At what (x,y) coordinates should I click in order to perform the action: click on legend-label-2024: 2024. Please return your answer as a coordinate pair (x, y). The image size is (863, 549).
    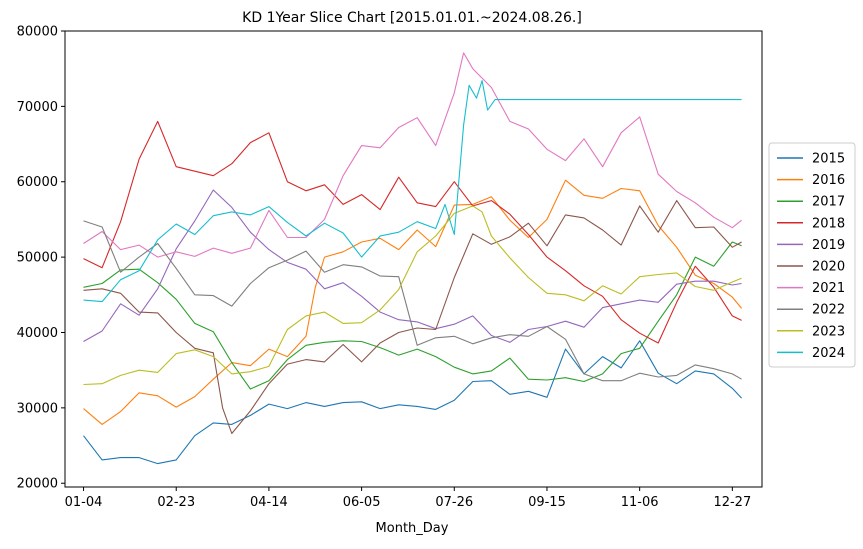
    Looking at the image, I should click on (828, 353).